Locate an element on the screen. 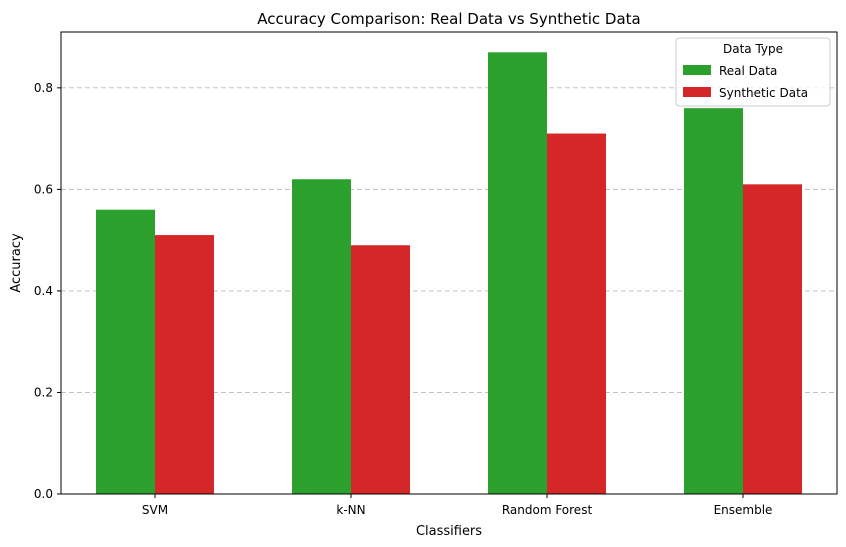 The height and width of the screenshot is (547, 846). bar-real-data-random-forest is located at coordinates (517, 273).